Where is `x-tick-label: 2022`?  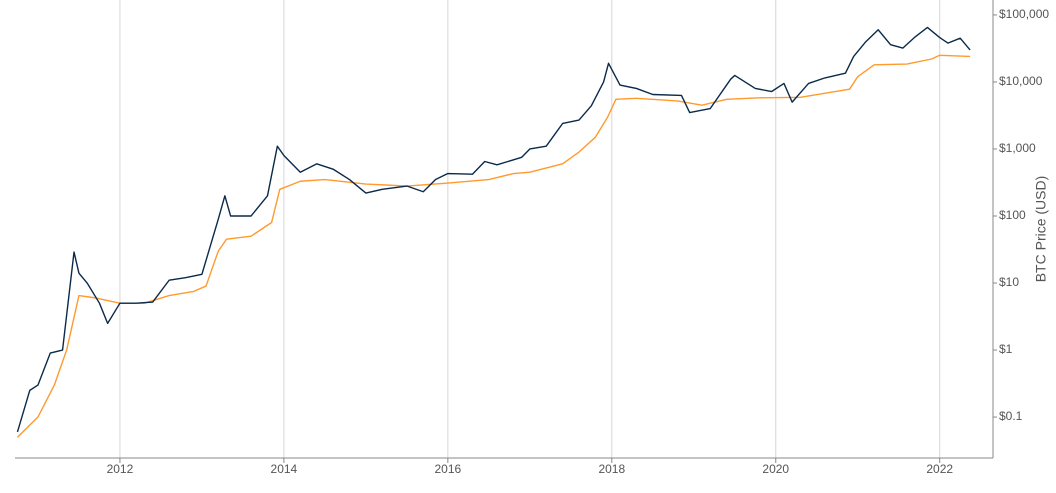
x-tick-label: 2022 is located at coordinates (939, 469).